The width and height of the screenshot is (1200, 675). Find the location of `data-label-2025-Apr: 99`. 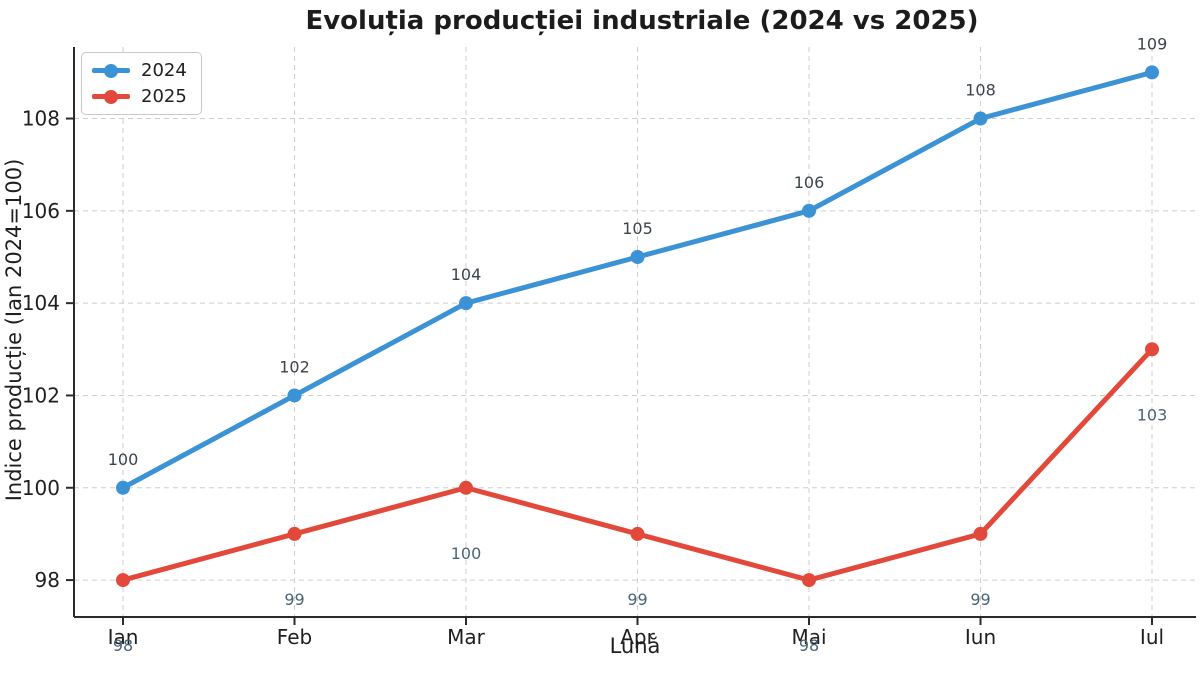

data-label-2025-Apr: 99 is located at coordinates (637, 599).